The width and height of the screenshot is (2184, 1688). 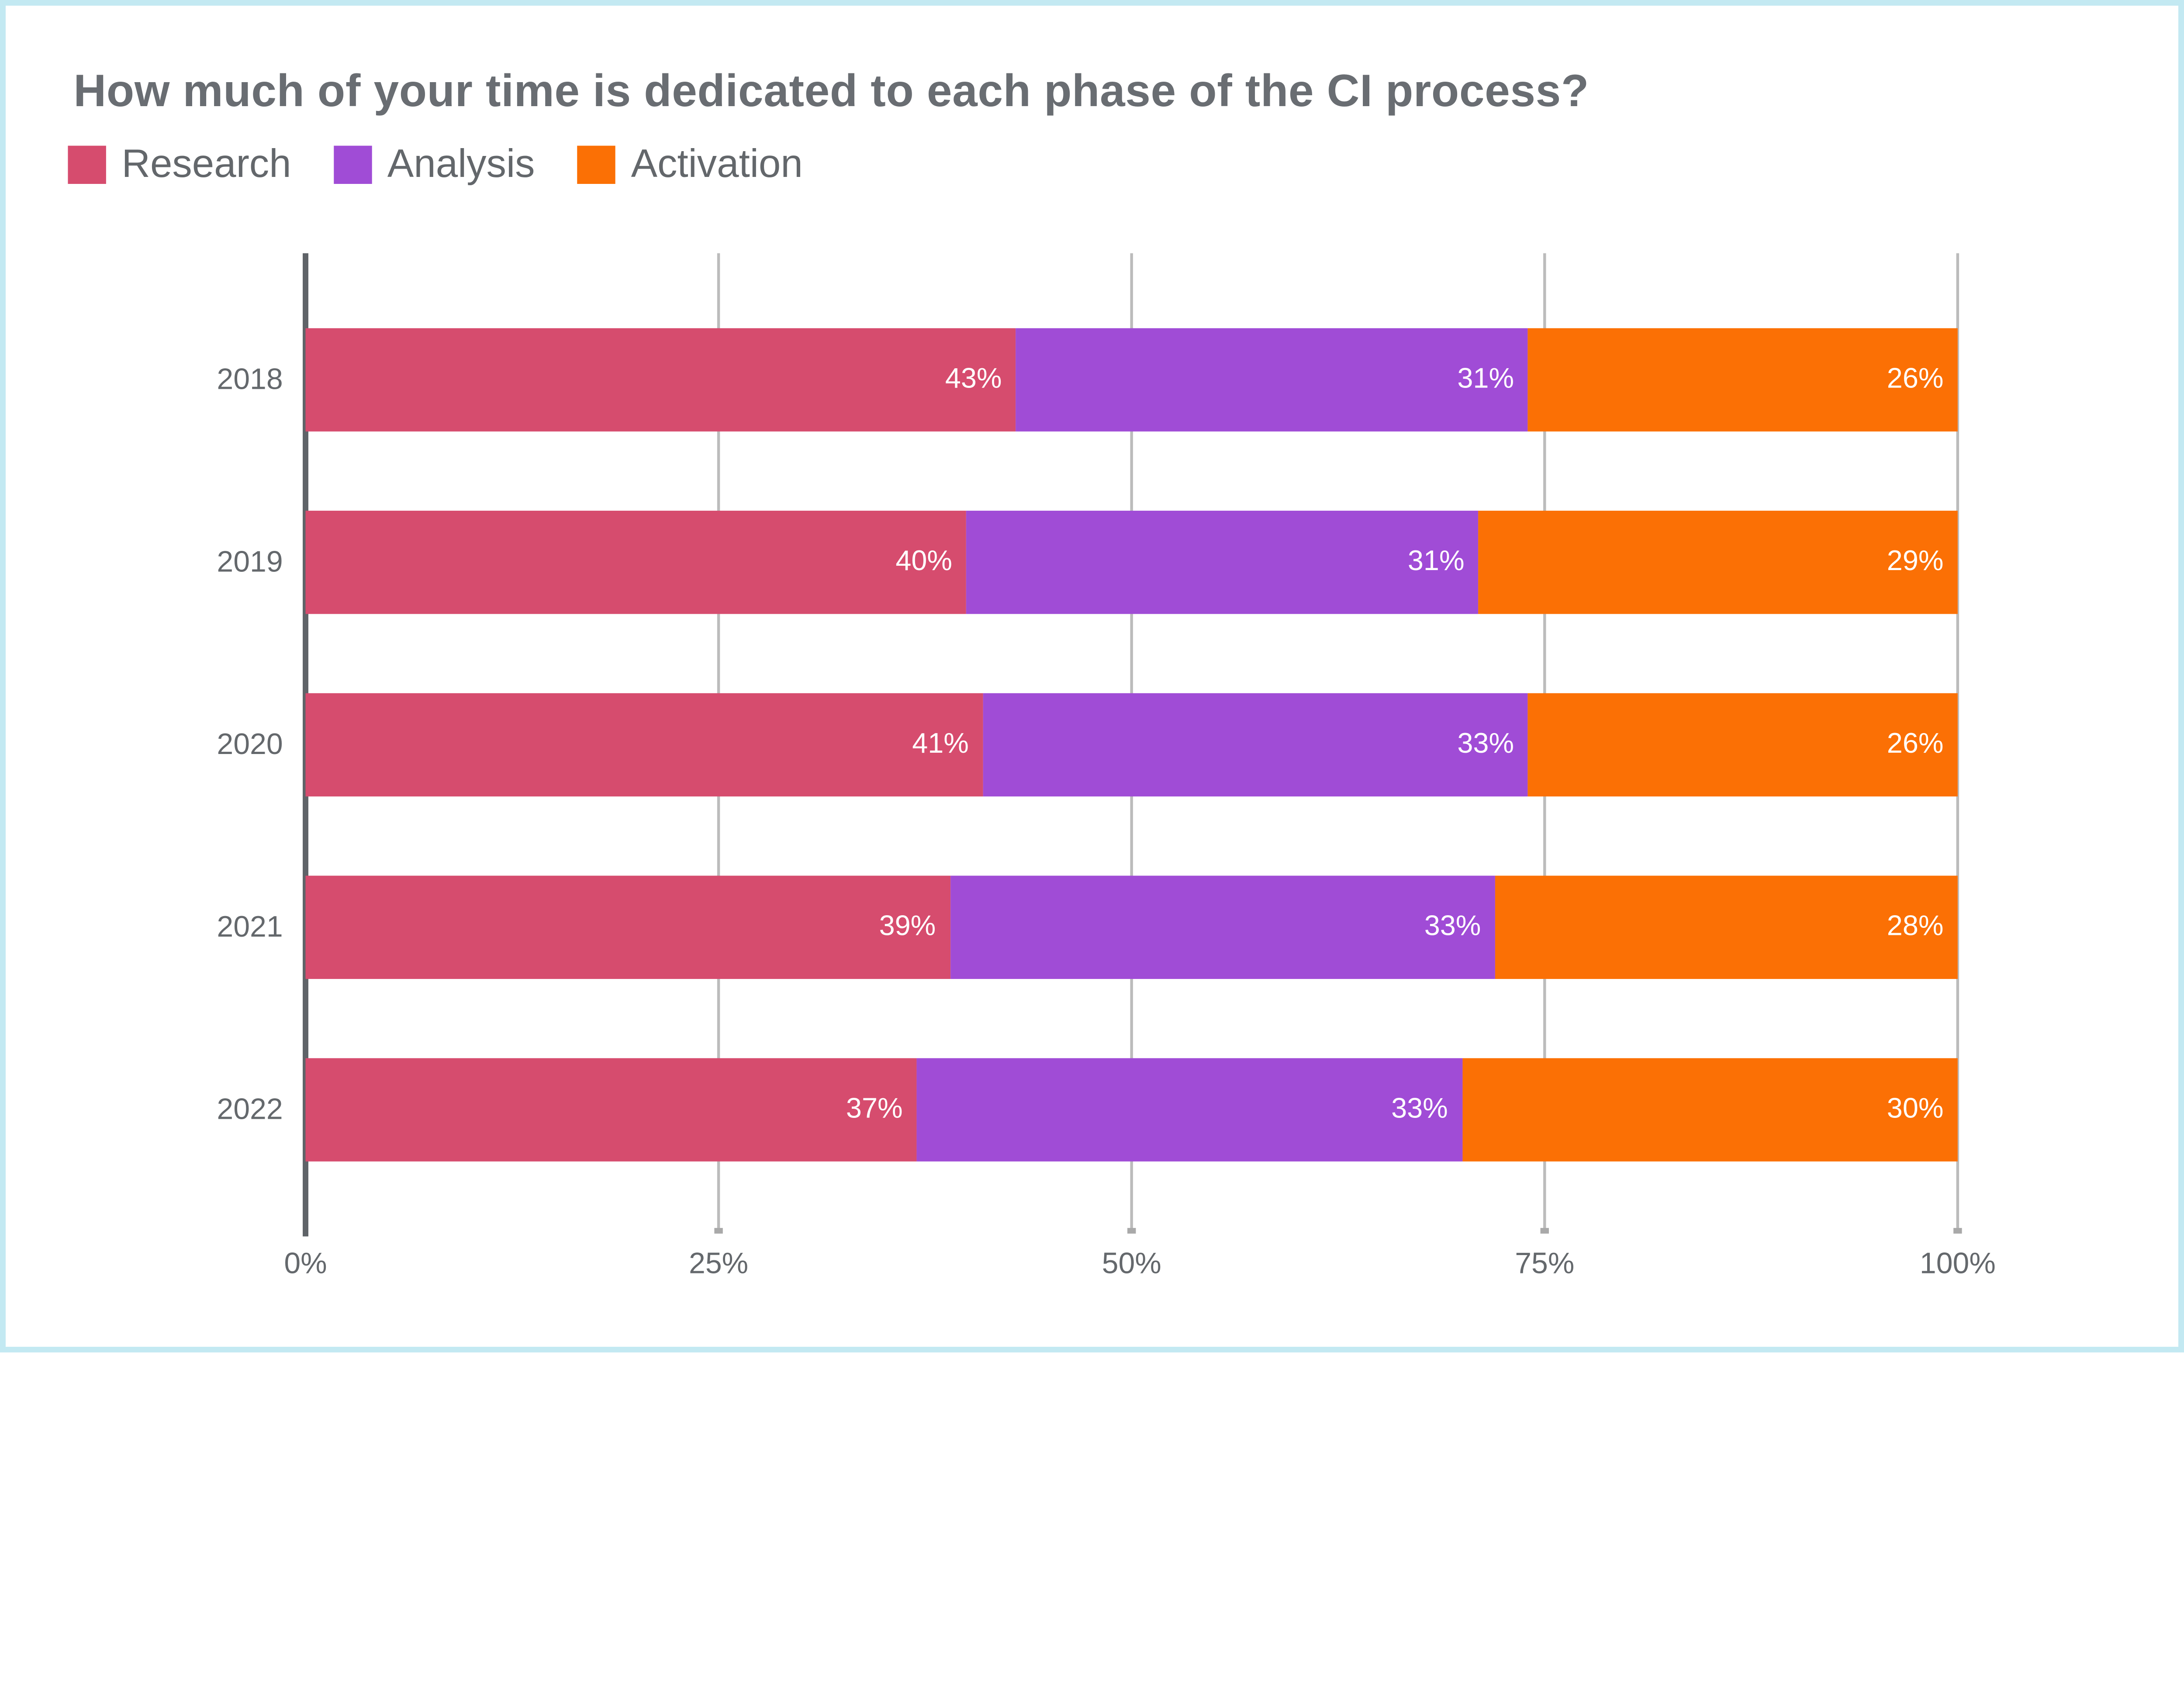 What do you see at coordinates (940, 744) in the screenshot?
I see `bar-value-label: 41%` at bounding box center [940, 744].